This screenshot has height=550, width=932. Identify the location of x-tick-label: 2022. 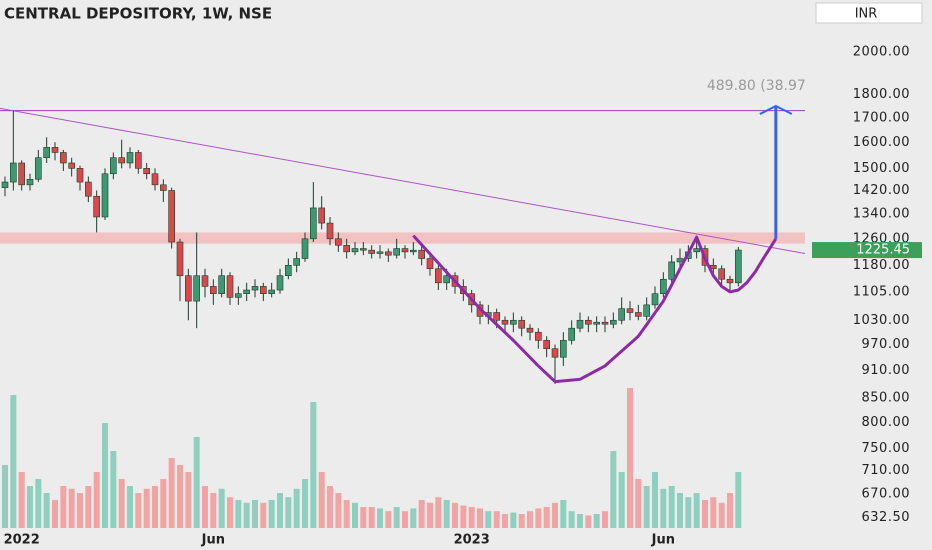
(22, 540).